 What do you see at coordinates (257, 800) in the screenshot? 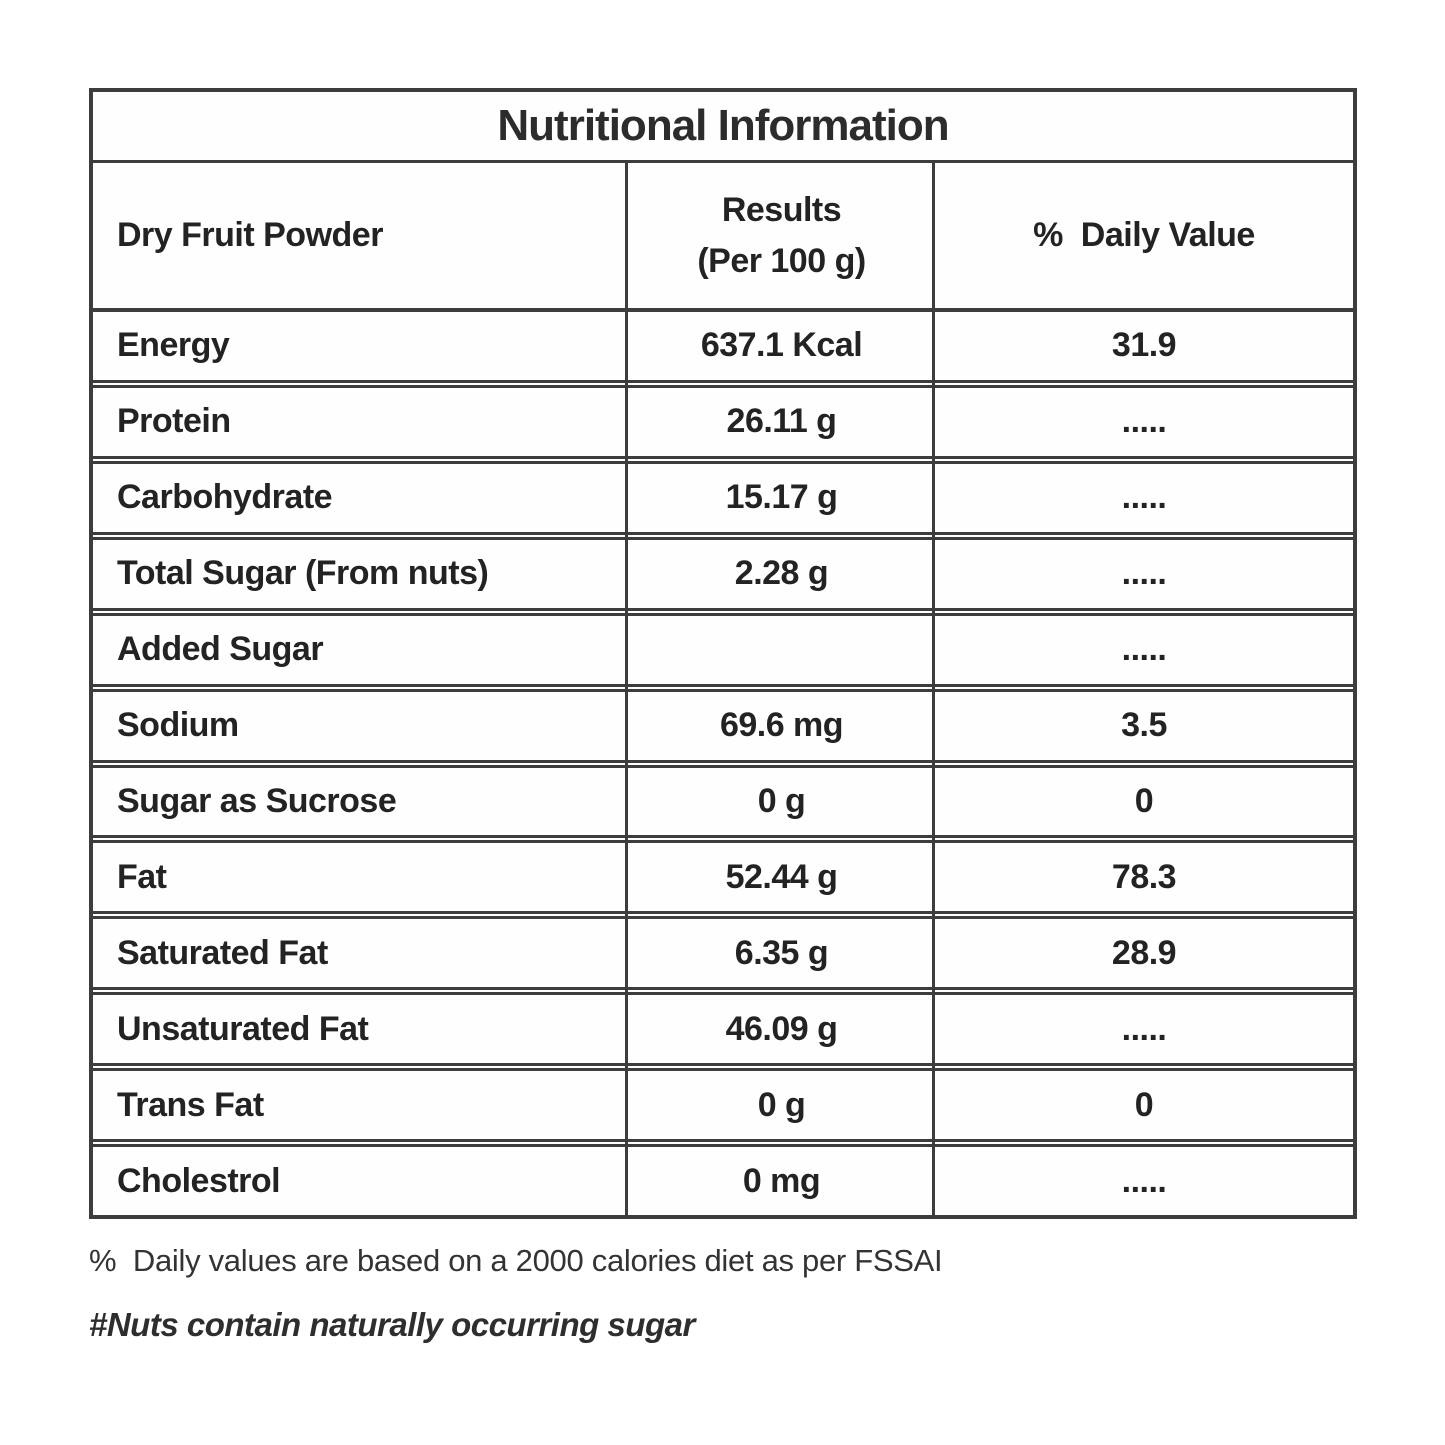
I see `nutrient-name: Sugar as Sucrose` at bounding box center [257, 800].